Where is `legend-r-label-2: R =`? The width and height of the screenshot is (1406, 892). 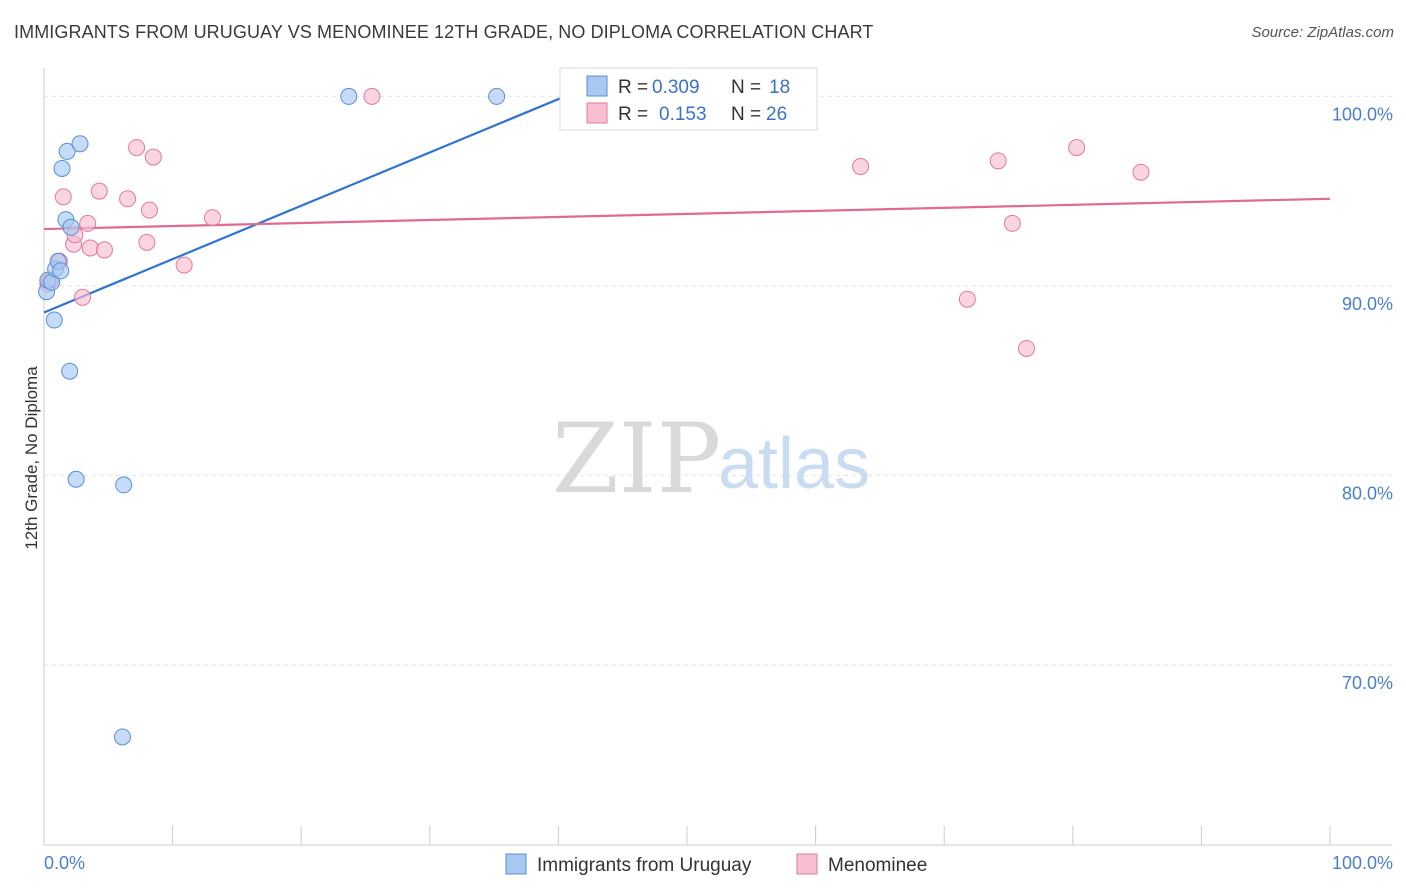 legend-r-label-2: R = is located at coordinates (633, 114).